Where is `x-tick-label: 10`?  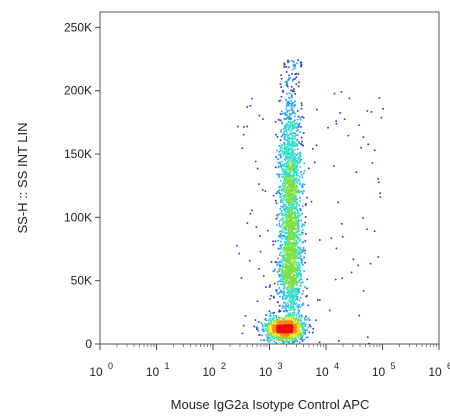 x-tick-label: 10 is located at coordinates (209, 372).